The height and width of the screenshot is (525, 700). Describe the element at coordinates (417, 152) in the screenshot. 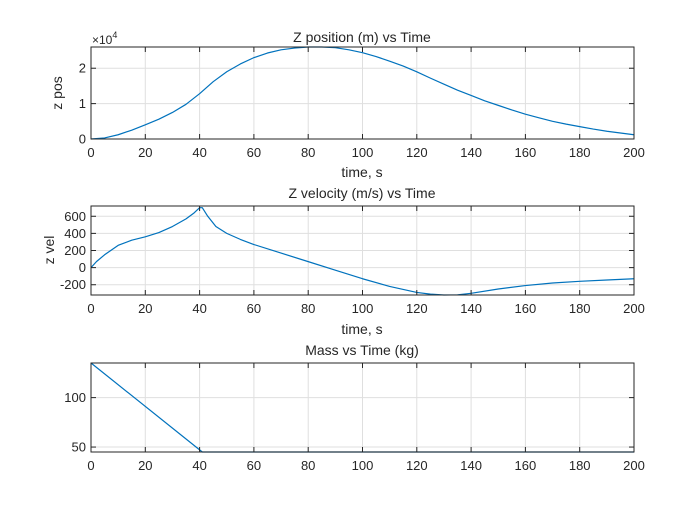

I see `z-position-x-tick-label: 120` at that location.